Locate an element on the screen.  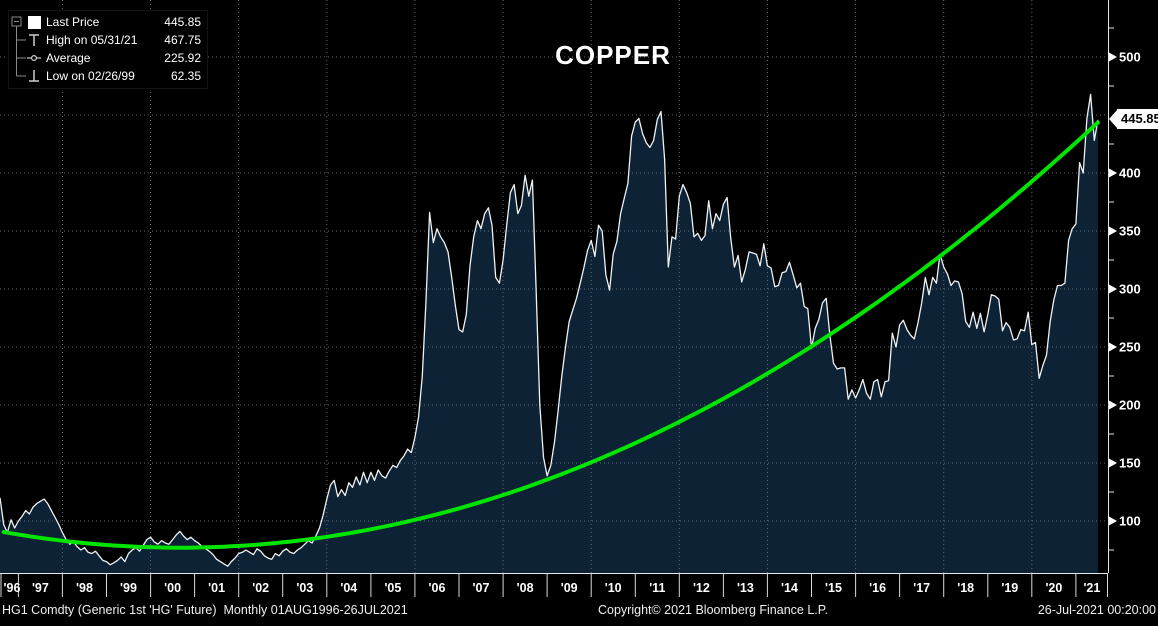
page-title: COPPER is located at coordinates (613, 55).